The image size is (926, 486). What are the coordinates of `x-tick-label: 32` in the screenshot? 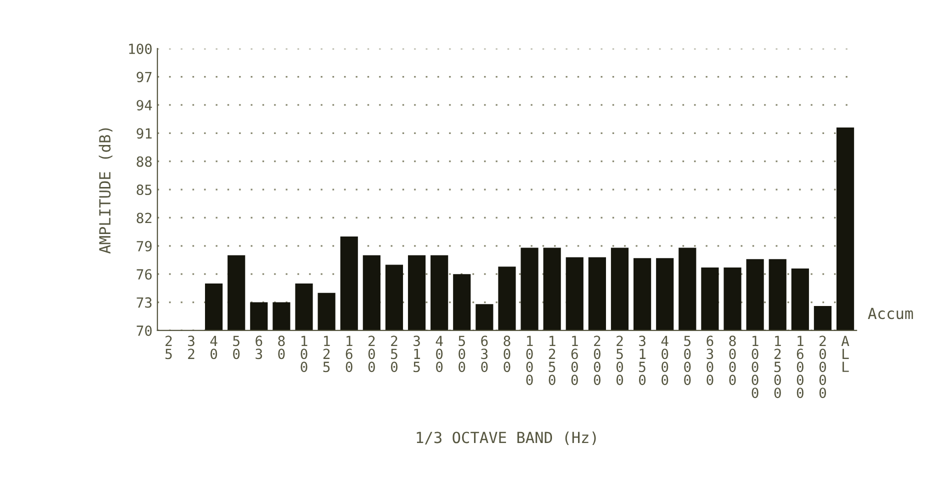 It's located at (191, 347).